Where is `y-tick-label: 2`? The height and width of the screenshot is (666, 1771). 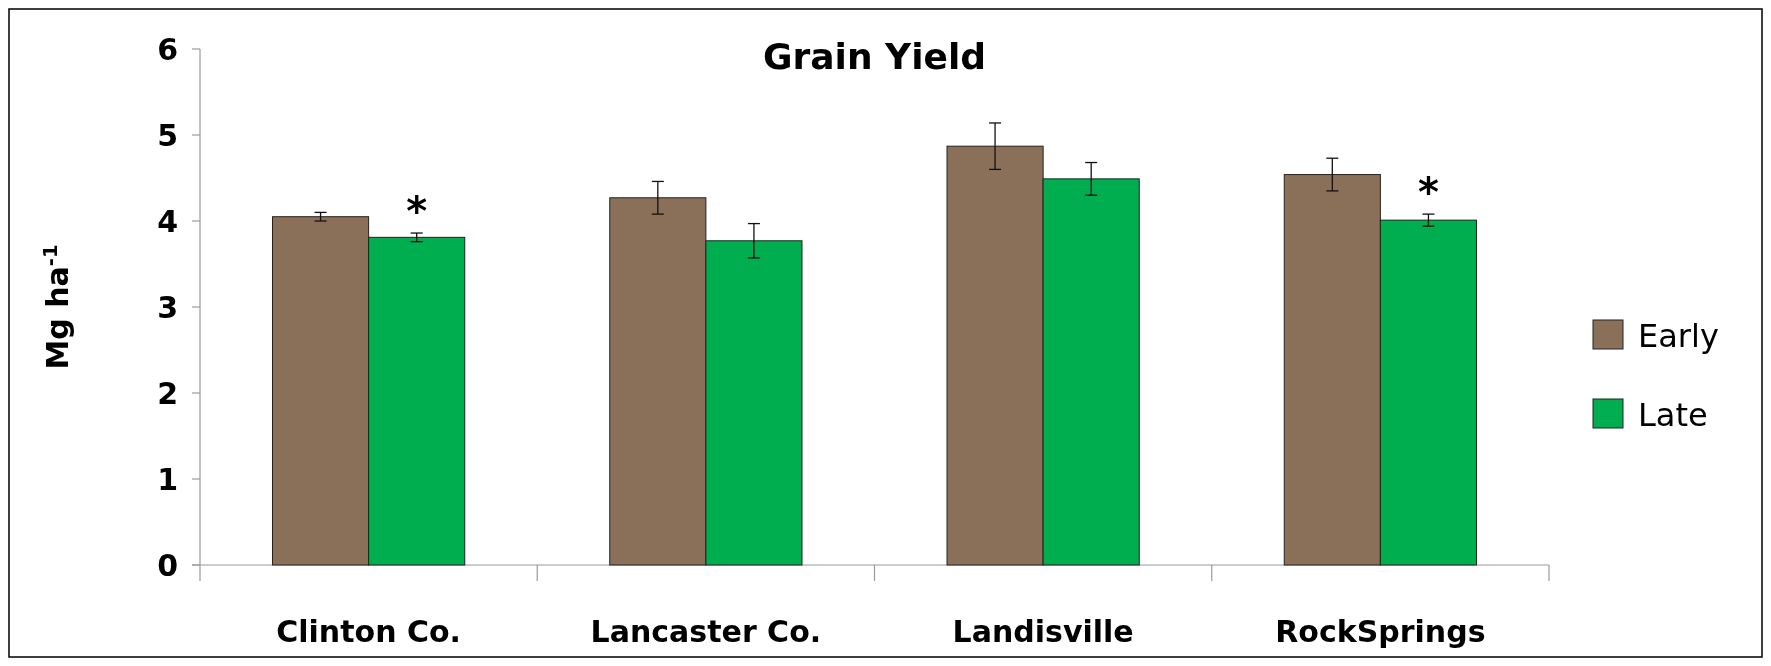 y-tick-label: 2 is located at coordinates (167, 393).